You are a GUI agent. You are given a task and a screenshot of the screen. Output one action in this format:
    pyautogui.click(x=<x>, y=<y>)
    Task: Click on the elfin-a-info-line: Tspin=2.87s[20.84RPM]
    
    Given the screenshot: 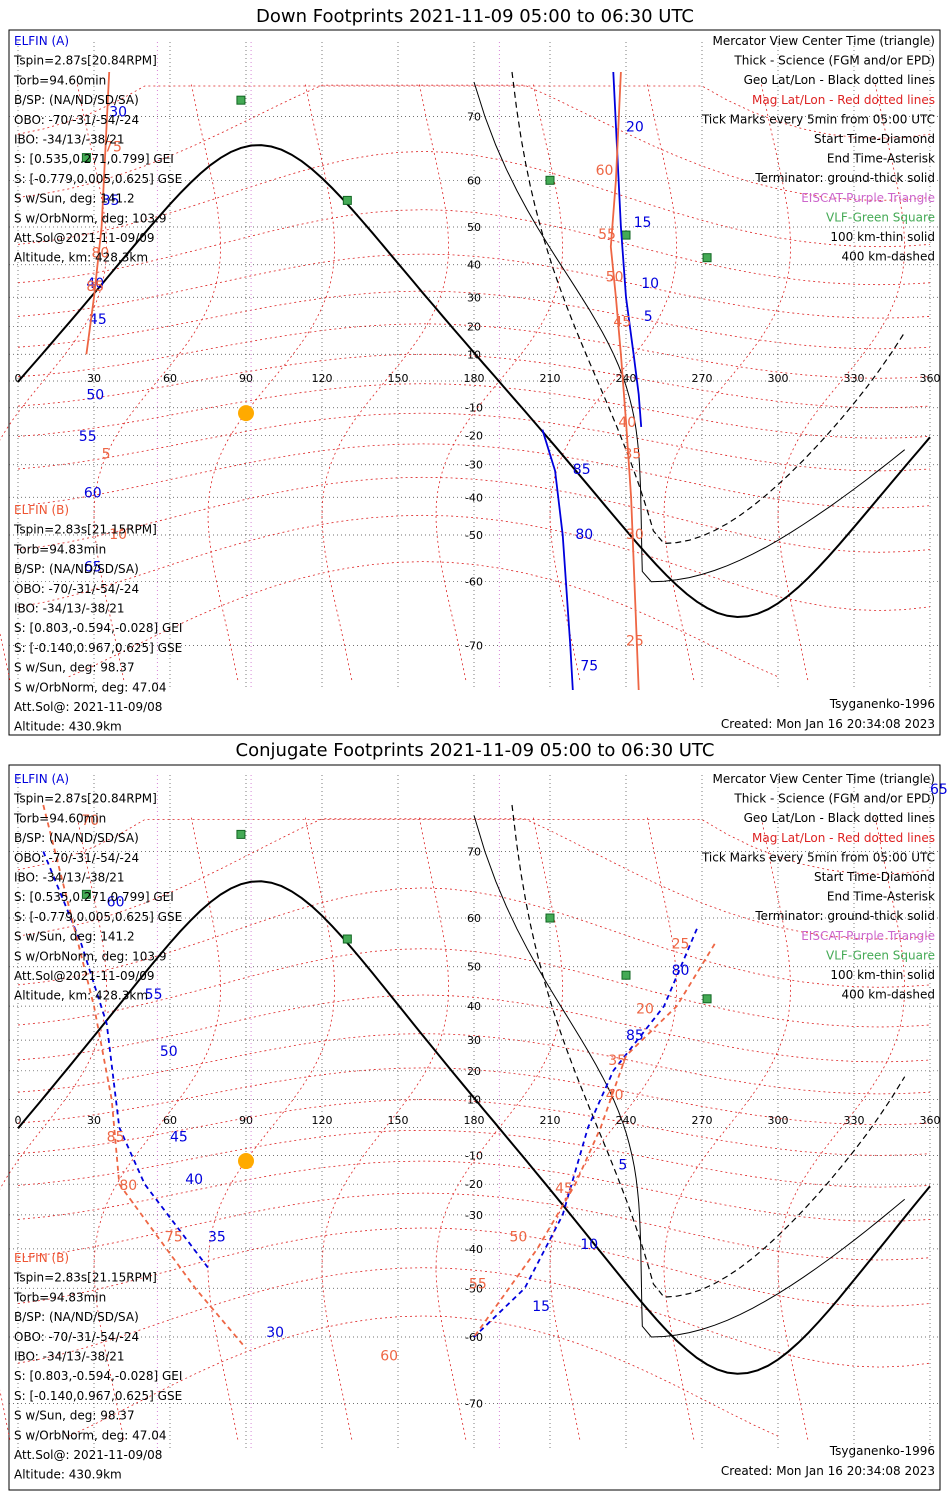 What is the action you would take?
    pyautogui.click(x=85, y=799)
    